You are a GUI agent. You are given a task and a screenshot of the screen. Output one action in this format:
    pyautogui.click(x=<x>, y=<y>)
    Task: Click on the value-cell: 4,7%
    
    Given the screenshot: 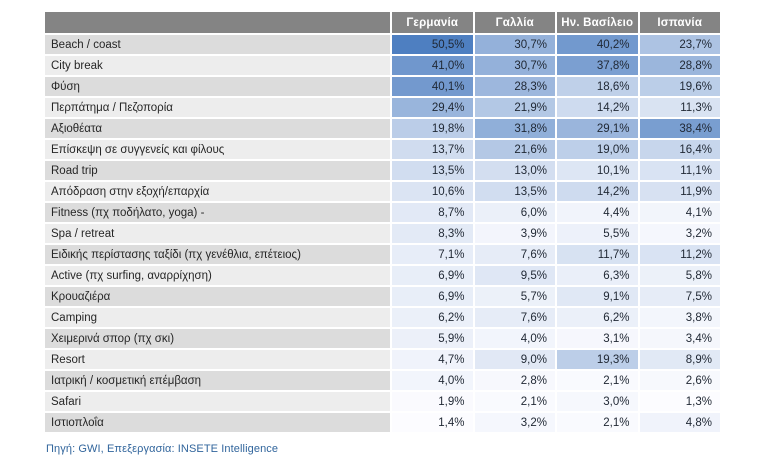 What is the action you would take?
    pyautogui.click(x=432, y=359)
    